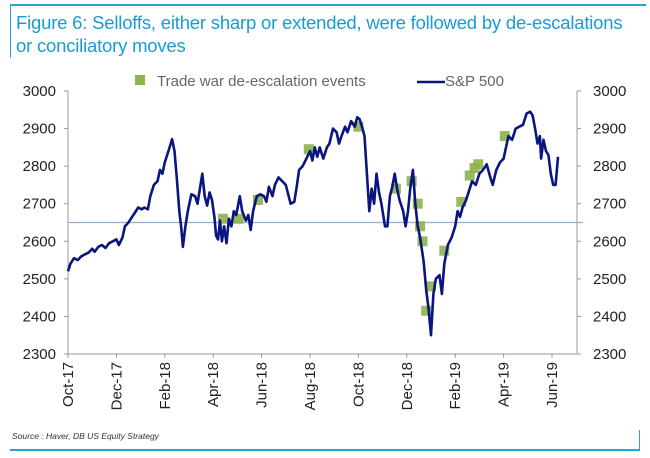 The width and height of the screenshot is (650, 458). I want to click on y-tick-label-right: 2800, so click(609, 166).